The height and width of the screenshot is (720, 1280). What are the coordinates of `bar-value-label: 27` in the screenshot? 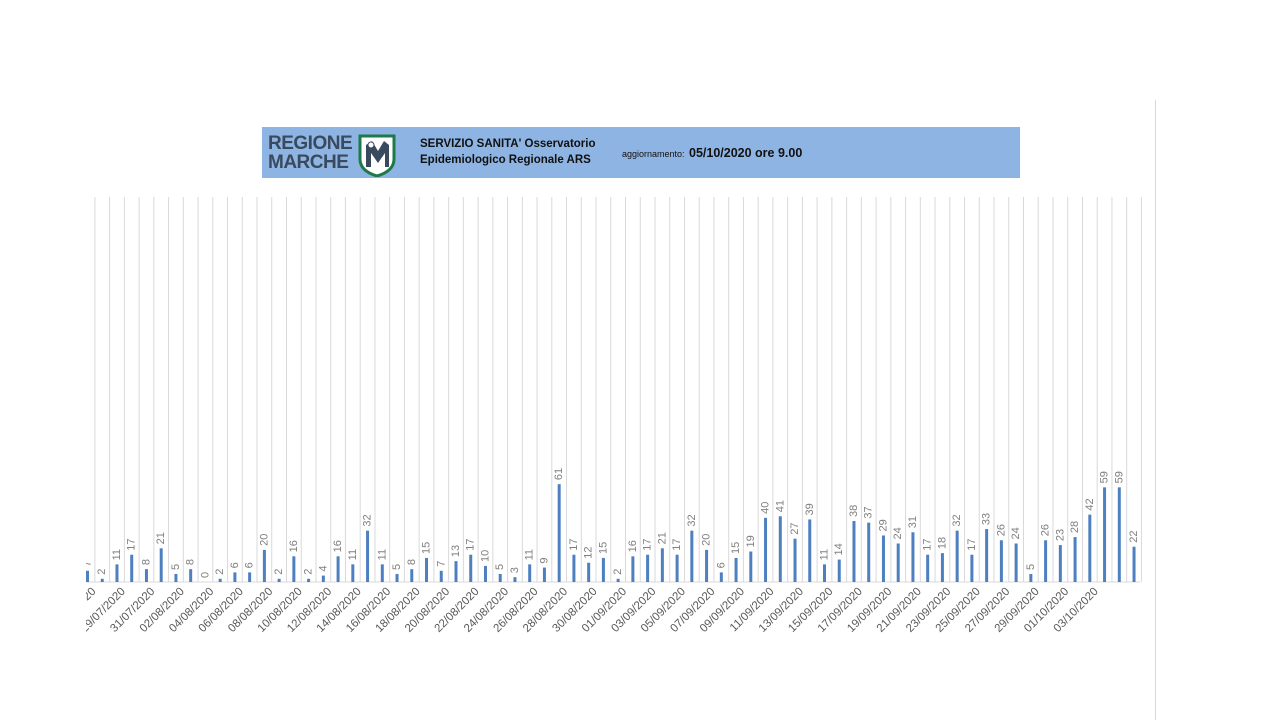 It's located at (795, 528).